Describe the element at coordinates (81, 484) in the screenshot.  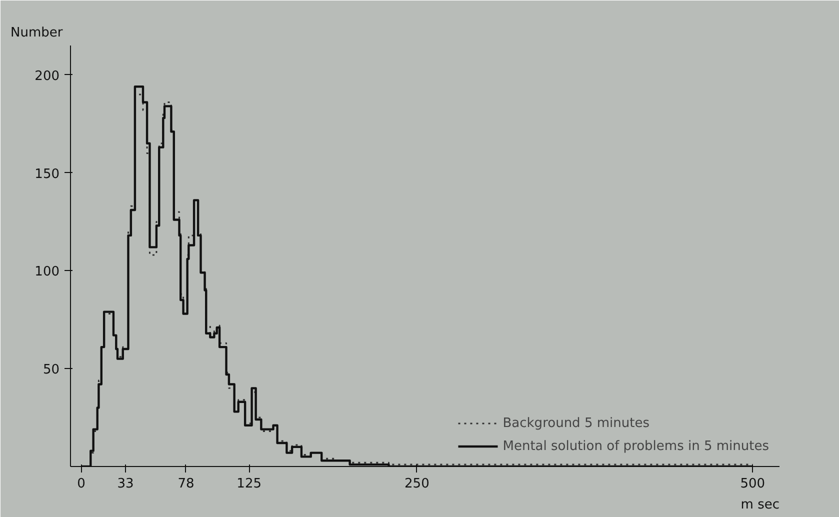
I see `x-tick-label: 0` at that location.